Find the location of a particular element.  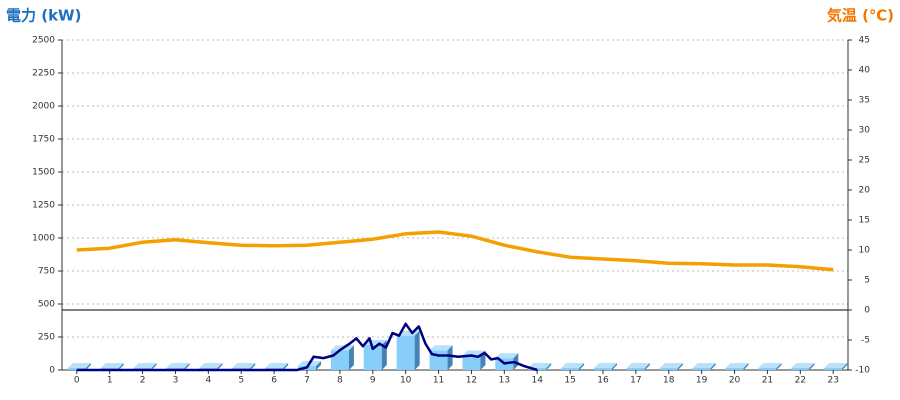

x-tick-label: 10 is located at coordinates (406, 381).